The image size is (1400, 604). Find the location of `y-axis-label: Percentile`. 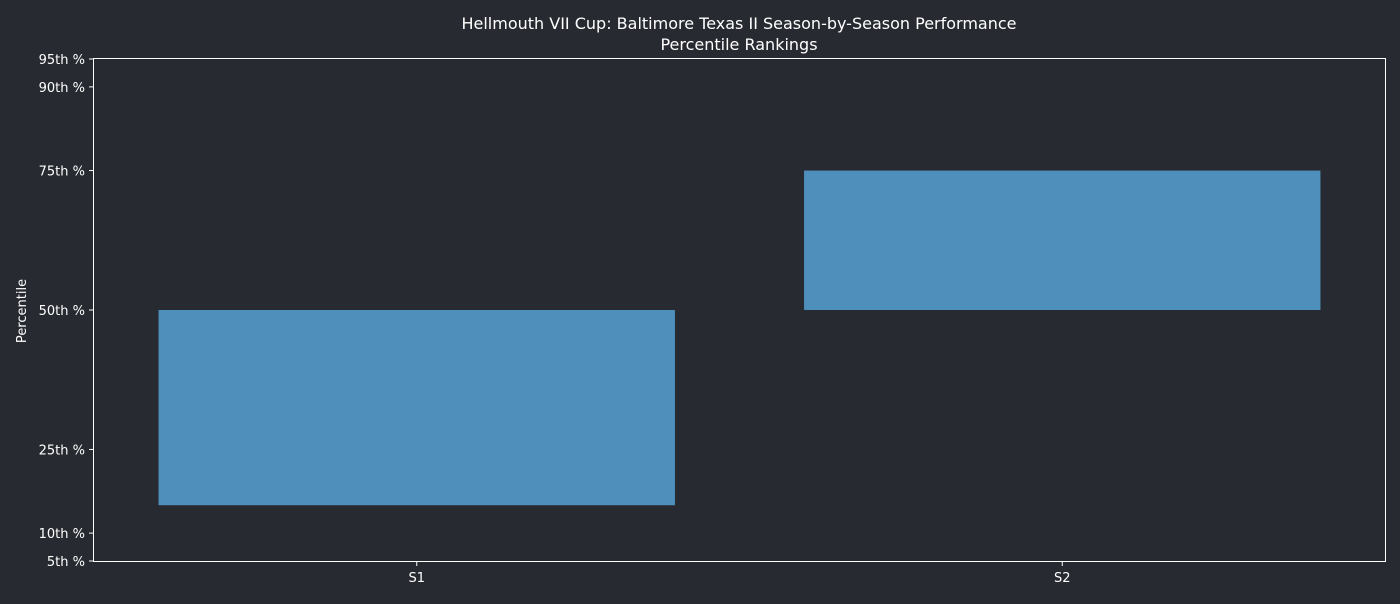

y-axis-label: Percentile is located at coordinates (22, 311).